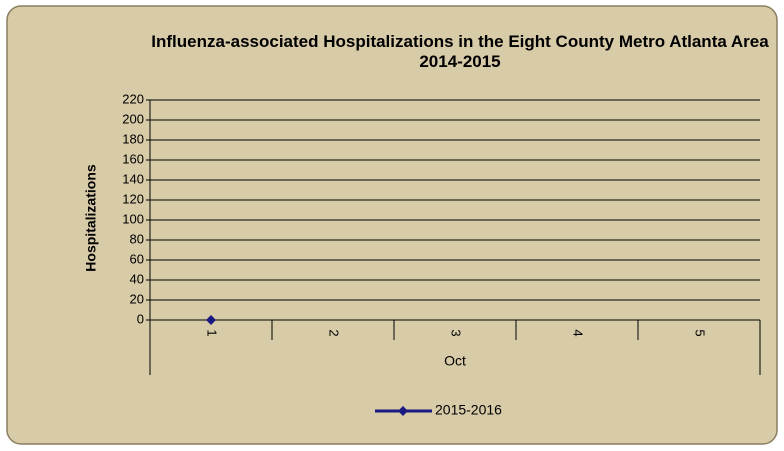  What do you see at coordinates (137, 278) in the screenshot?
I see `y-tick-label: 40` at bounding box center [137, 278].